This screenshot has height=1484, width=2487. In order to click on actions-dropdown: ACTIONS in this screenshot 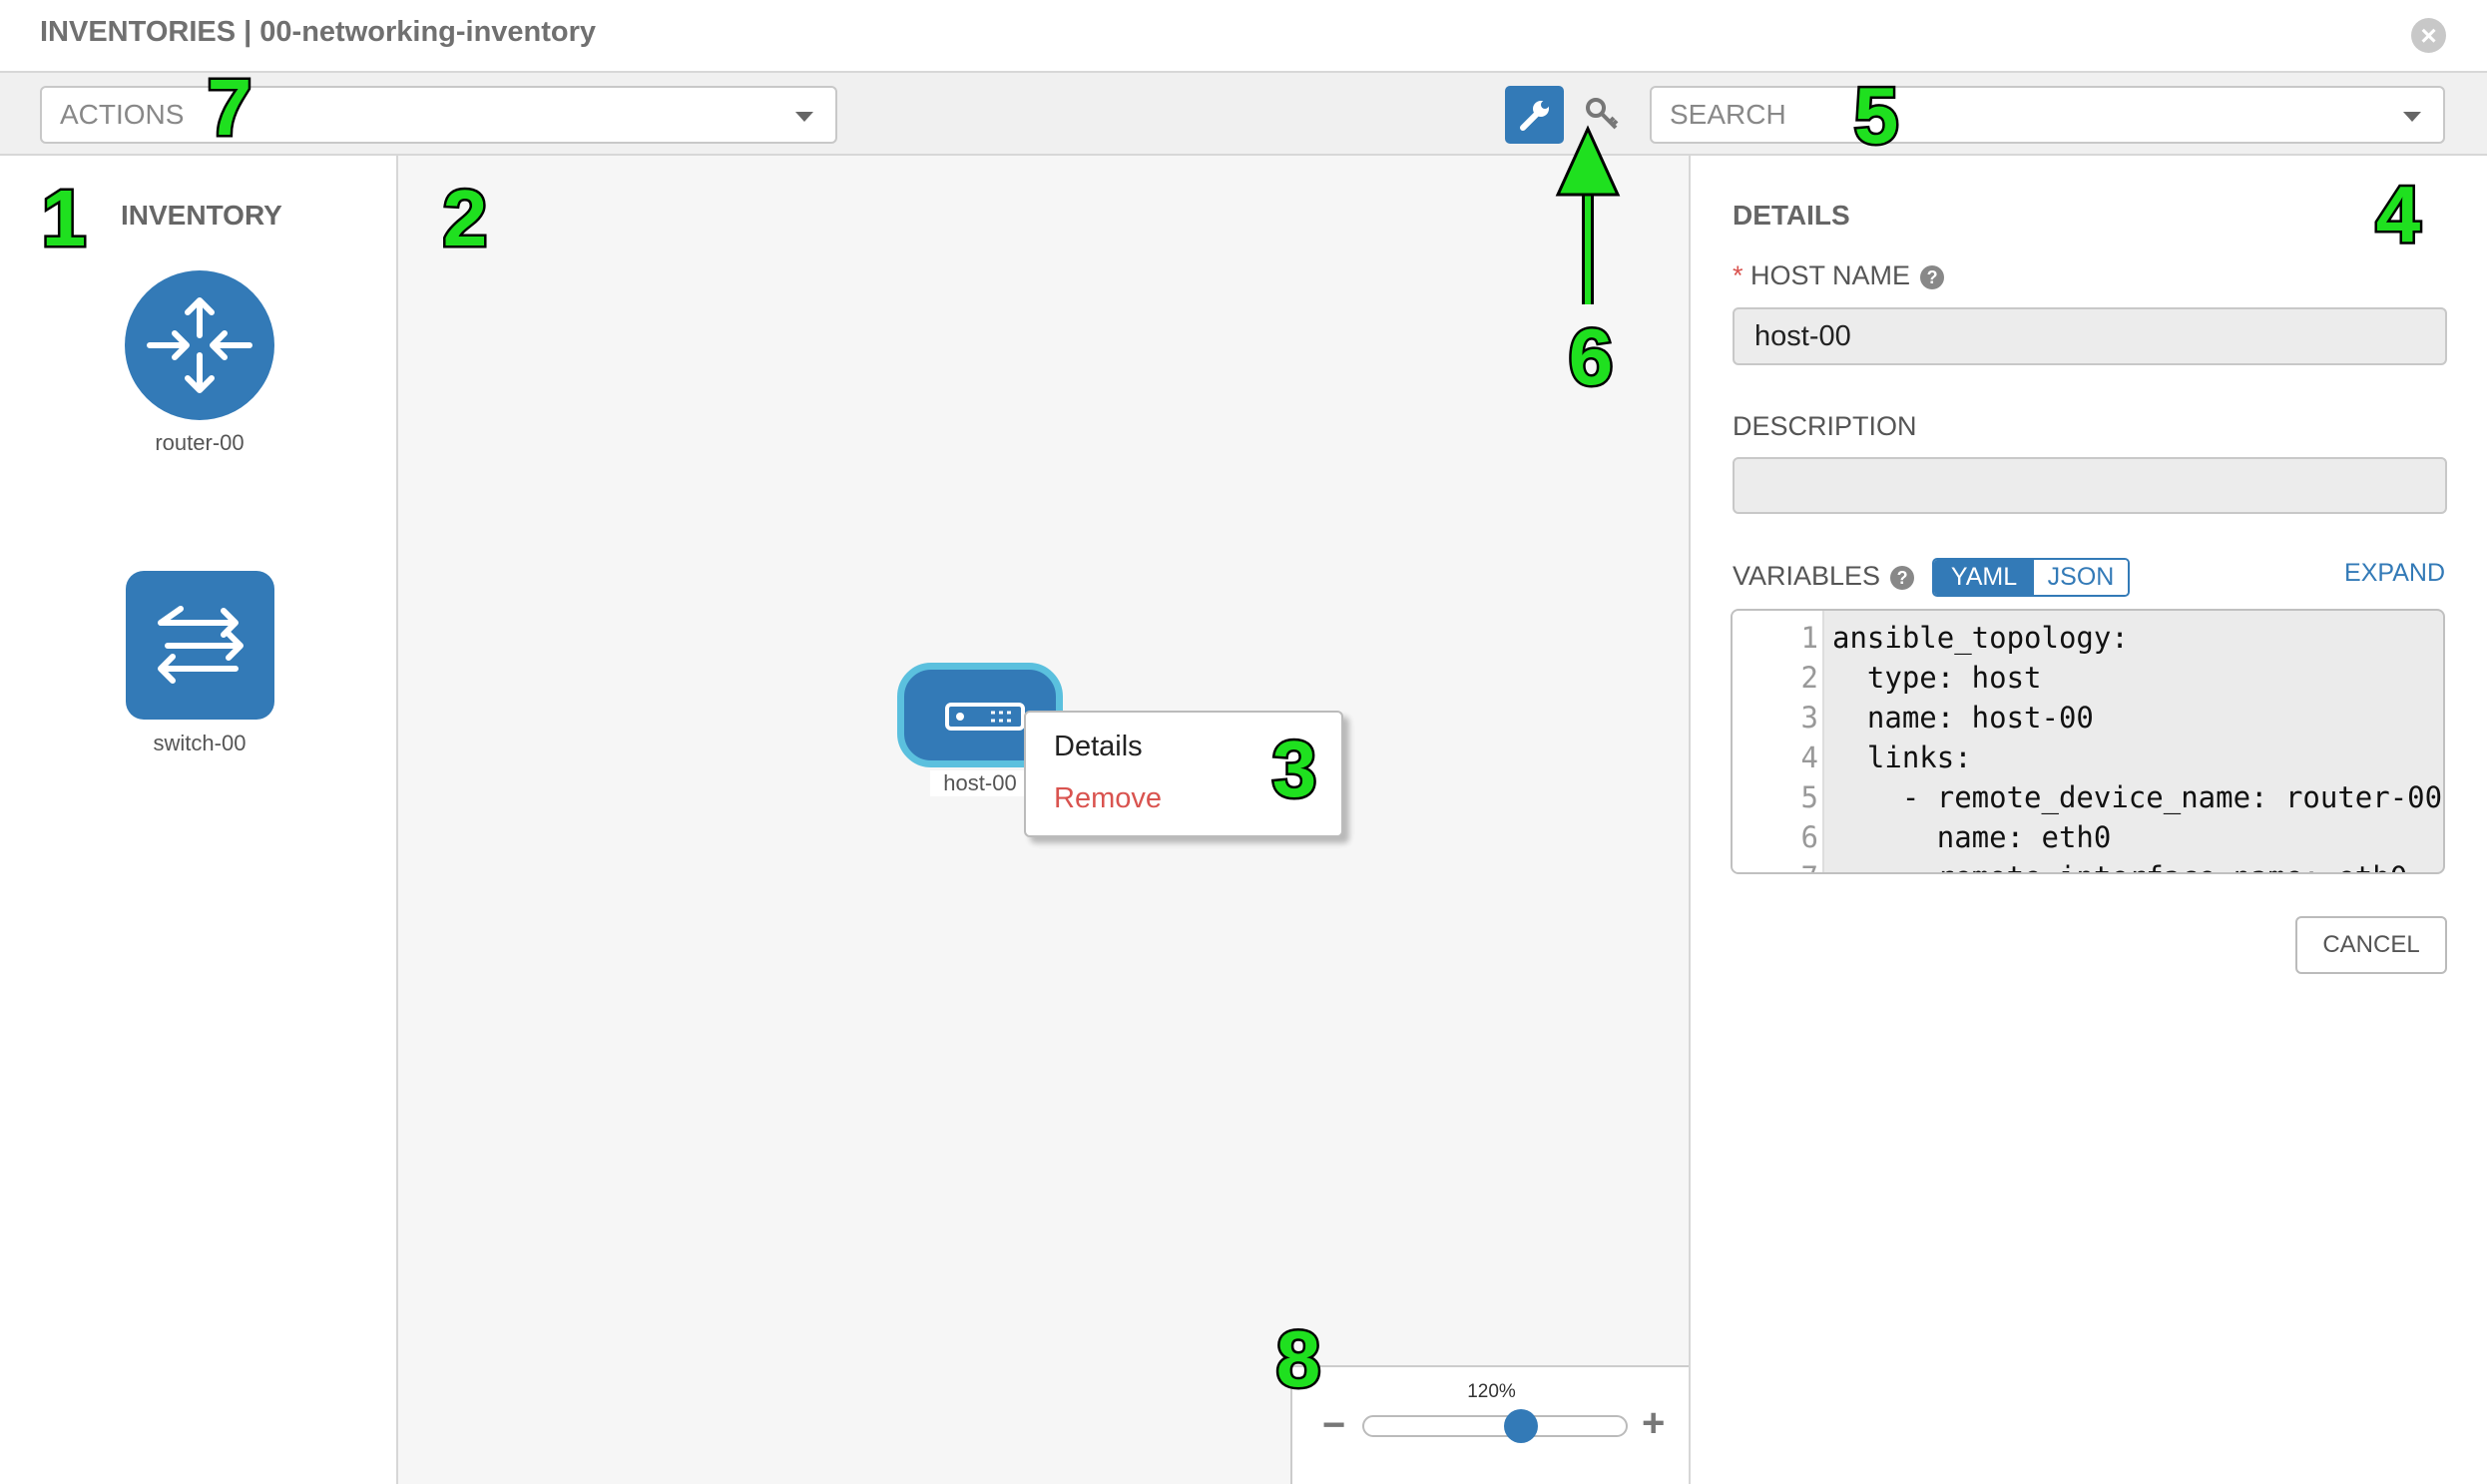, I will do `click(438, 115)`.